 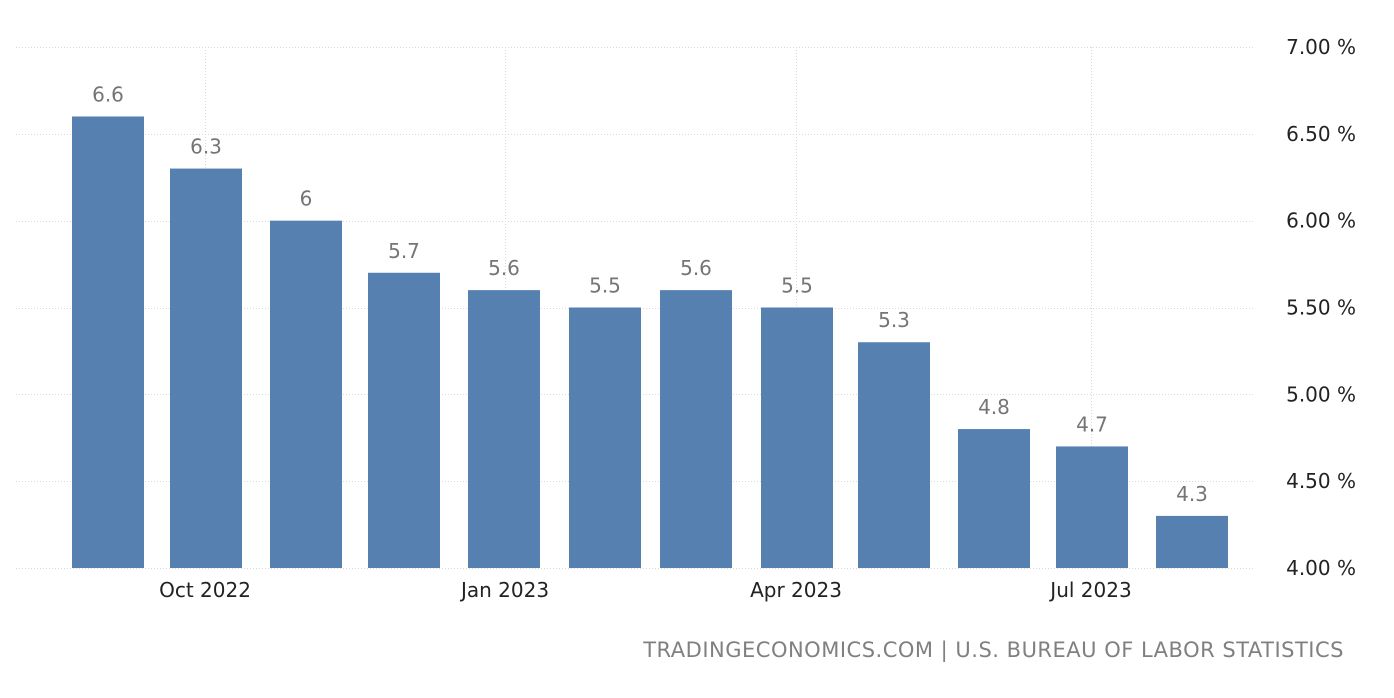 I want to click on data-label: 4.7, so click(x=1092, y=424).